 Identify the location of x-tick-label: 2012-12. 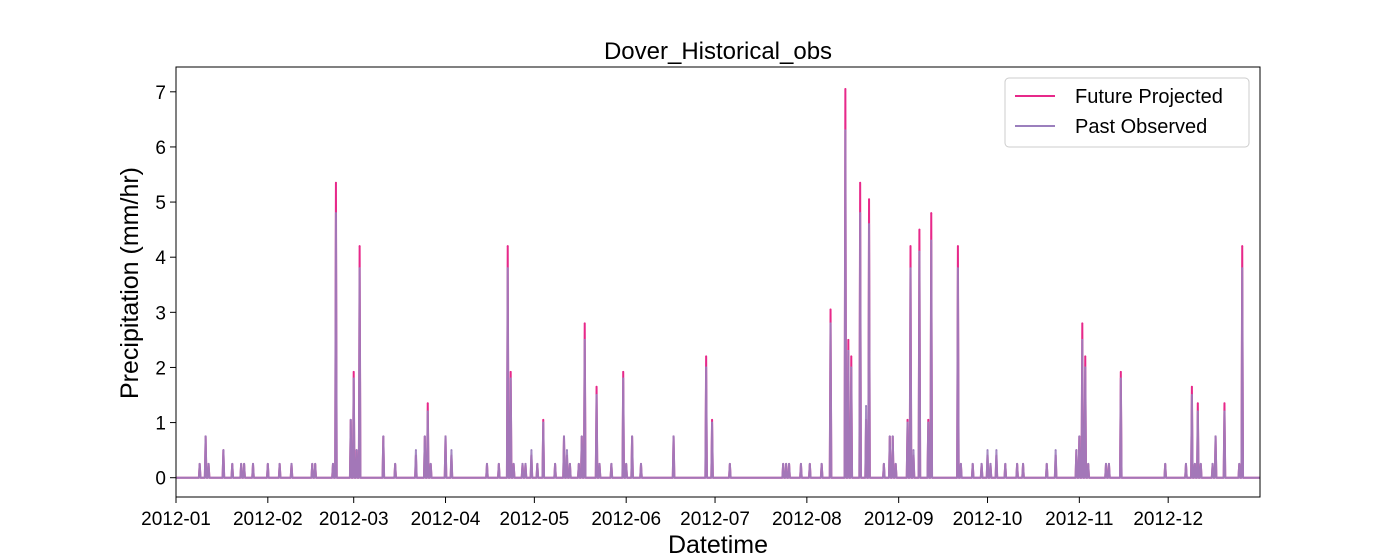
(1168, 519).